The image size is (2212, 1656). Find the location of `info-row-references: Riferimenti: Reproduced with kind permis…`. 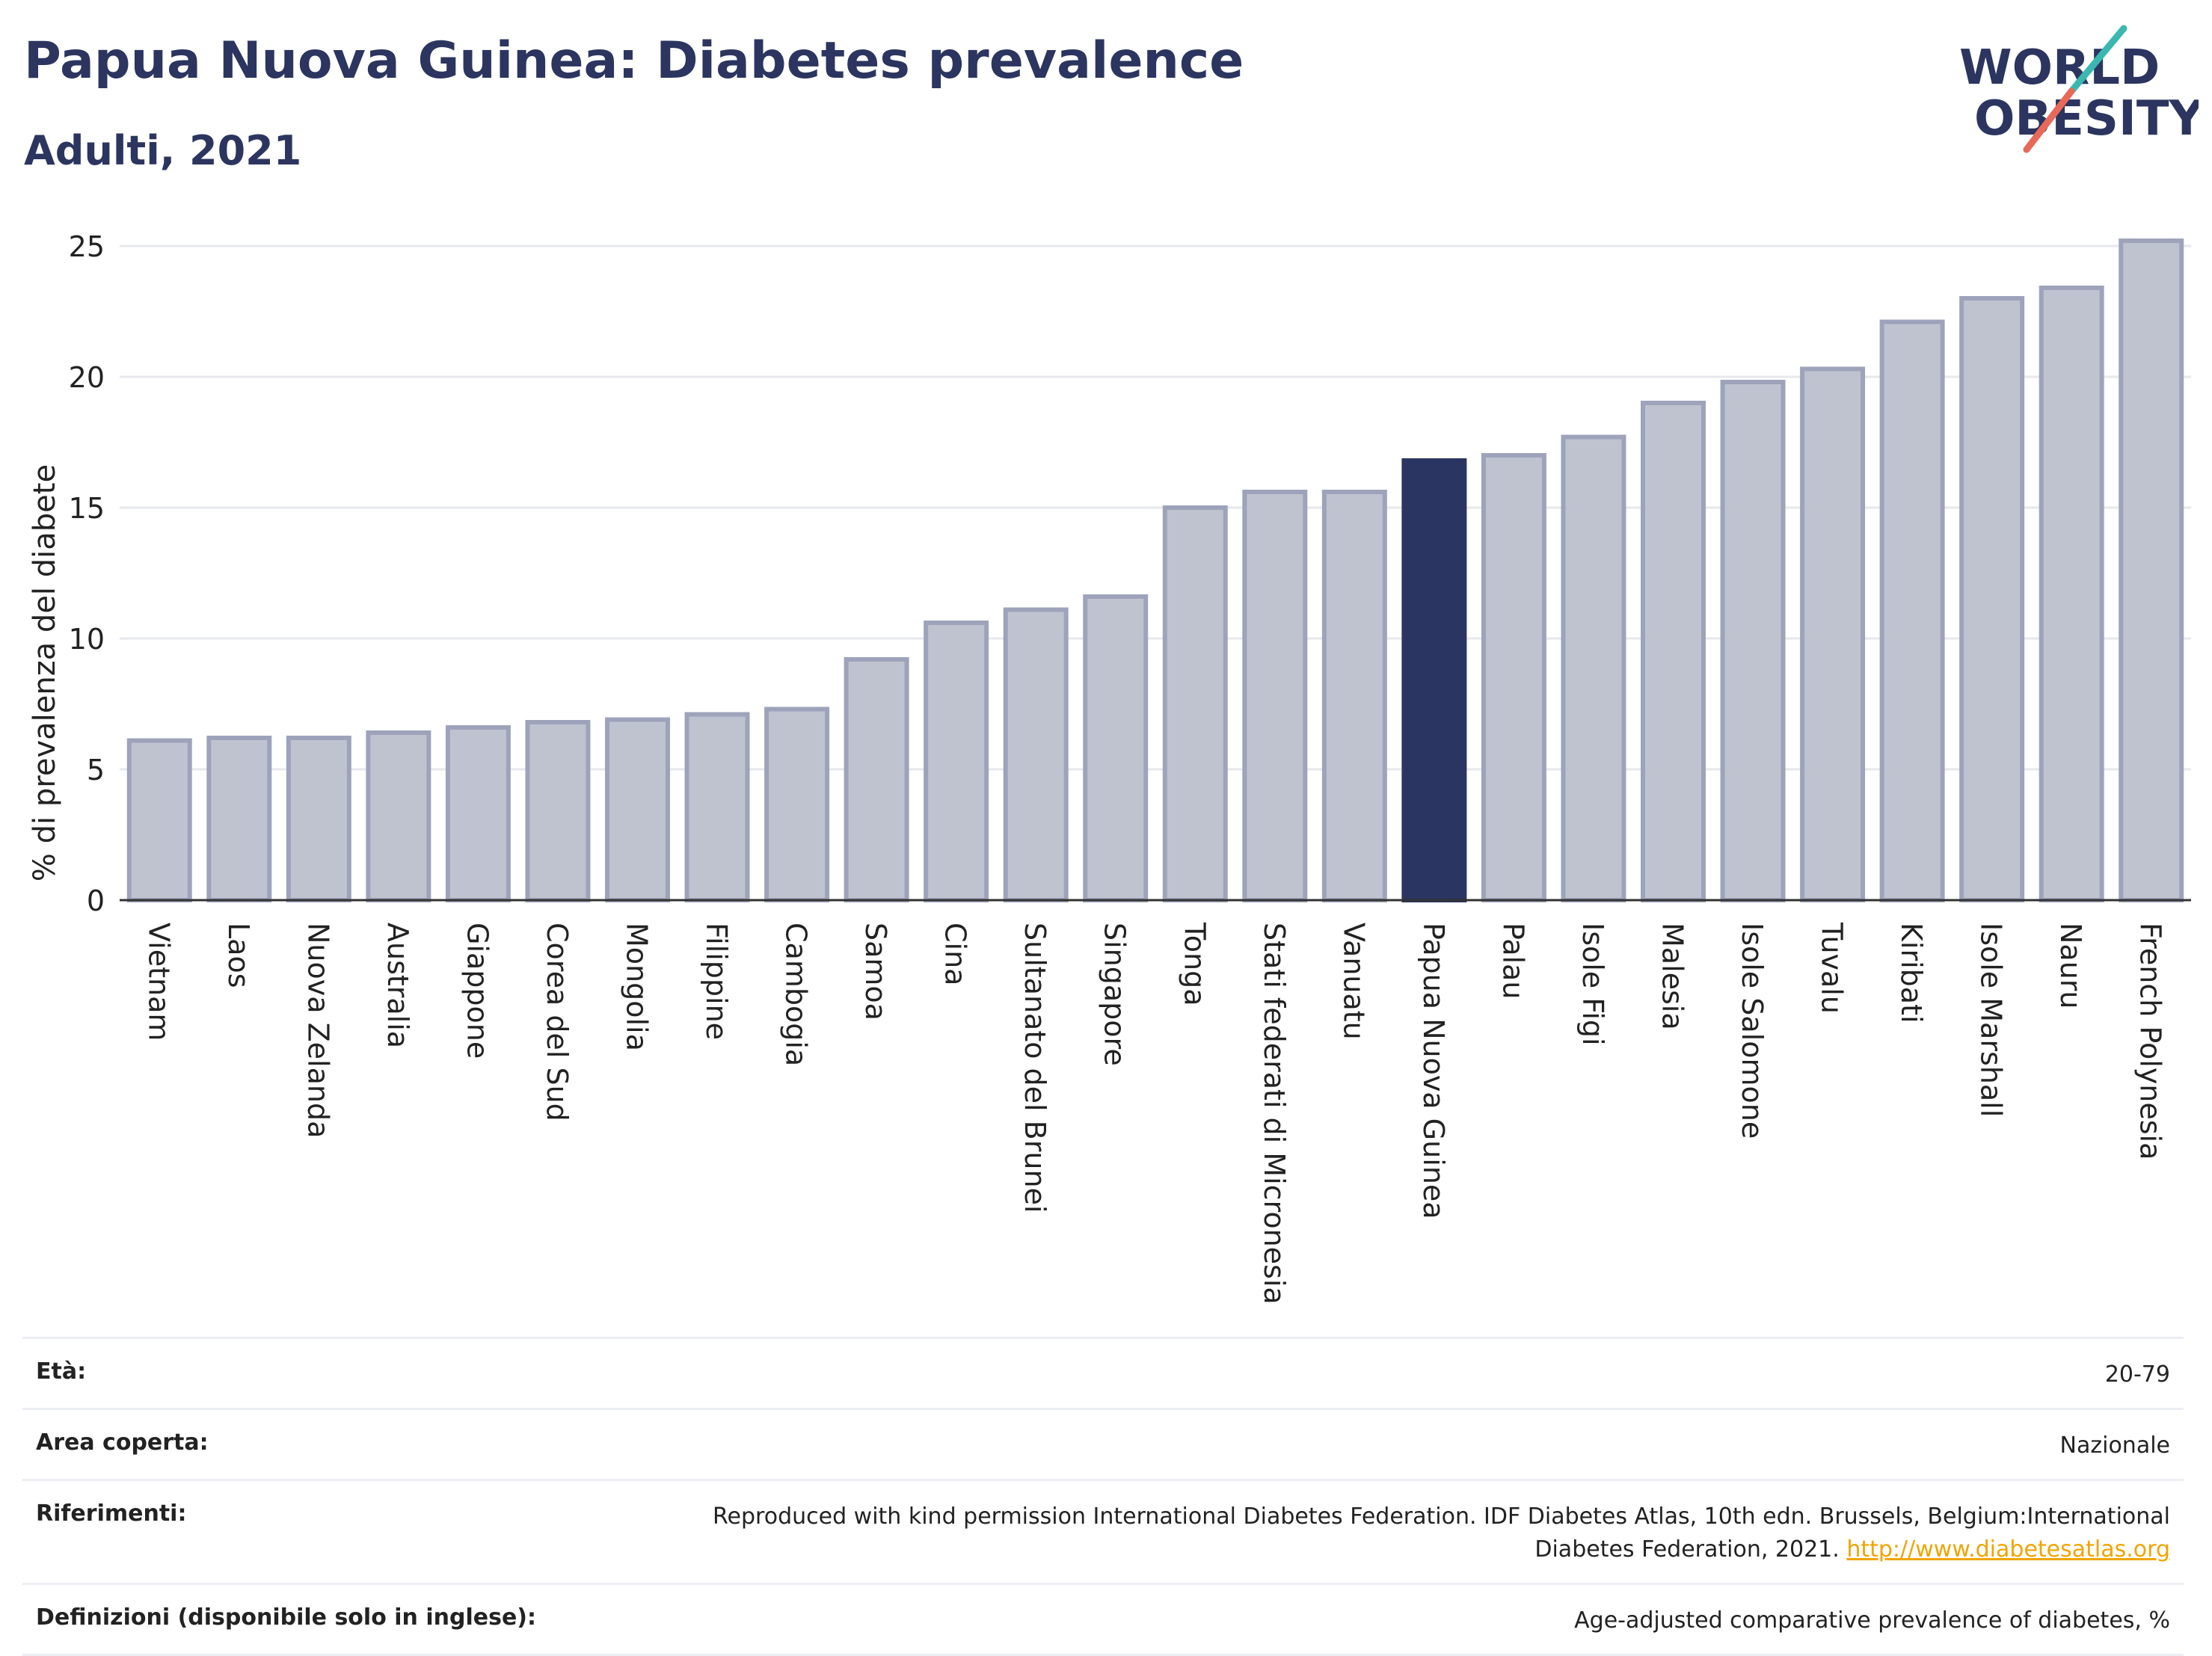

info-row-references: Riferimenti: Reproduced with kind permis… is located at coordinates (1103, 1531).